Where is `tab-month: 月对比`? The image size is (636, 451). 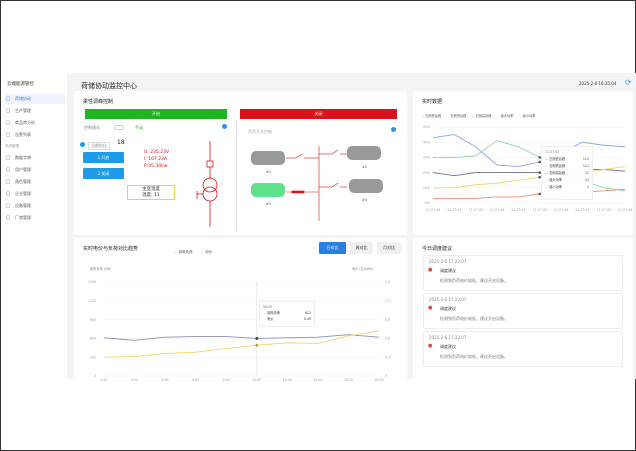
tab-month: 月对比 is located at coordinates (389, 248).